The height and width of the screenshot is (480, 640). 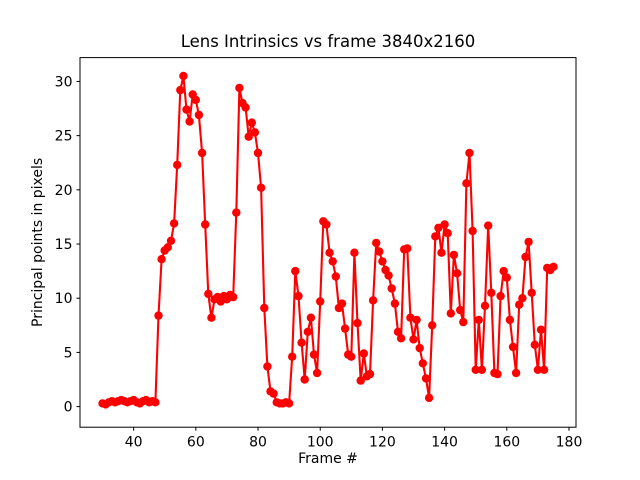 I want to click on x-tick-label: 40, so click(x=134, y=443).